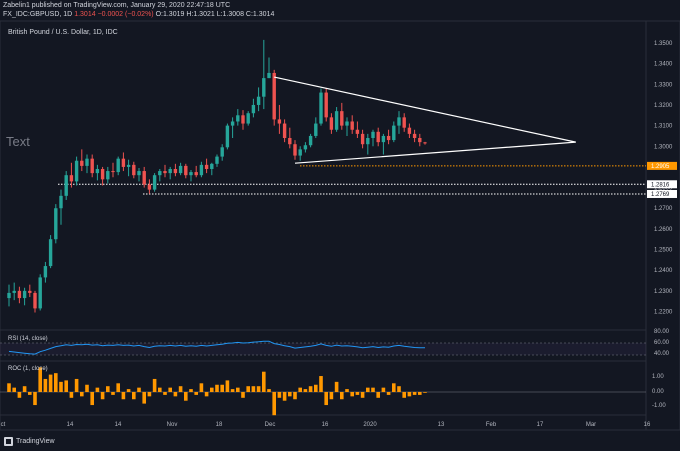 The image size is (680, 451). What do you see at coordinates (663, 147) in the screenshot?
I see `price-tick-label: 1.3000` at bounding box center [663, 147].